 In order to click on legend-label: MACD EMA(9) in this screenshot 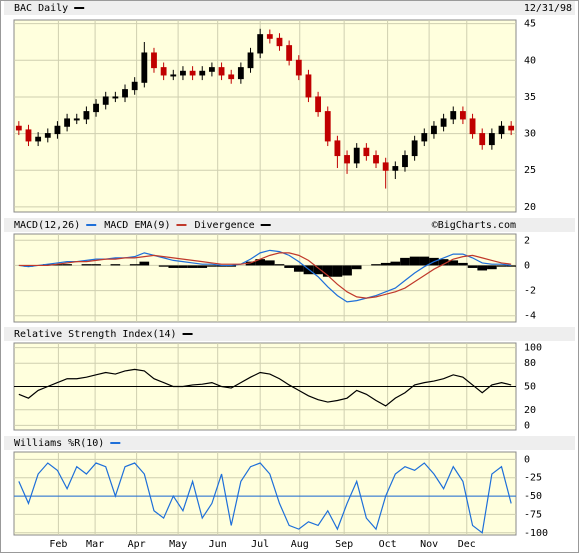, I will do `click(137, 225)`.